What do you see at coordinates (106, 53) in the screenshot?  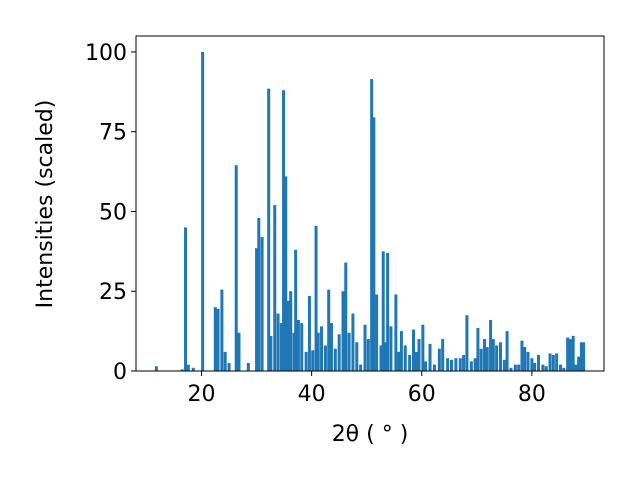 I see `y-tick-label: 100` at bounding box center [106, 53].